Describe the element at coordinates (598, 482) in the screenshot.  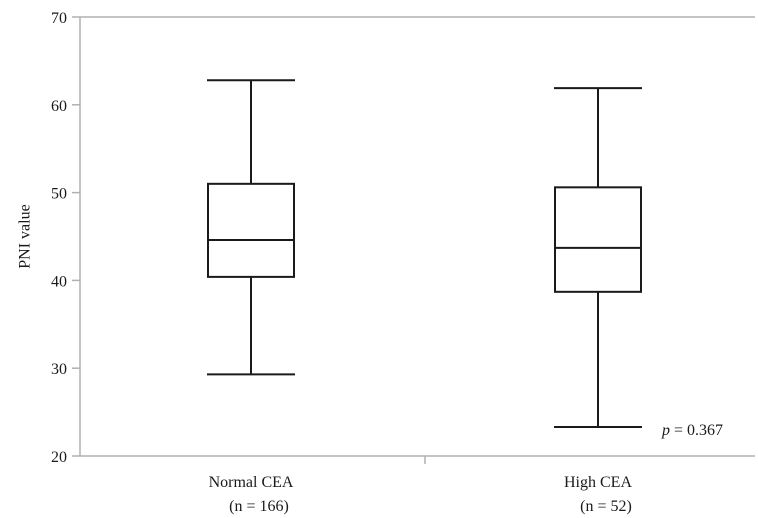
I see `x-category-label: High CEA` at that location.